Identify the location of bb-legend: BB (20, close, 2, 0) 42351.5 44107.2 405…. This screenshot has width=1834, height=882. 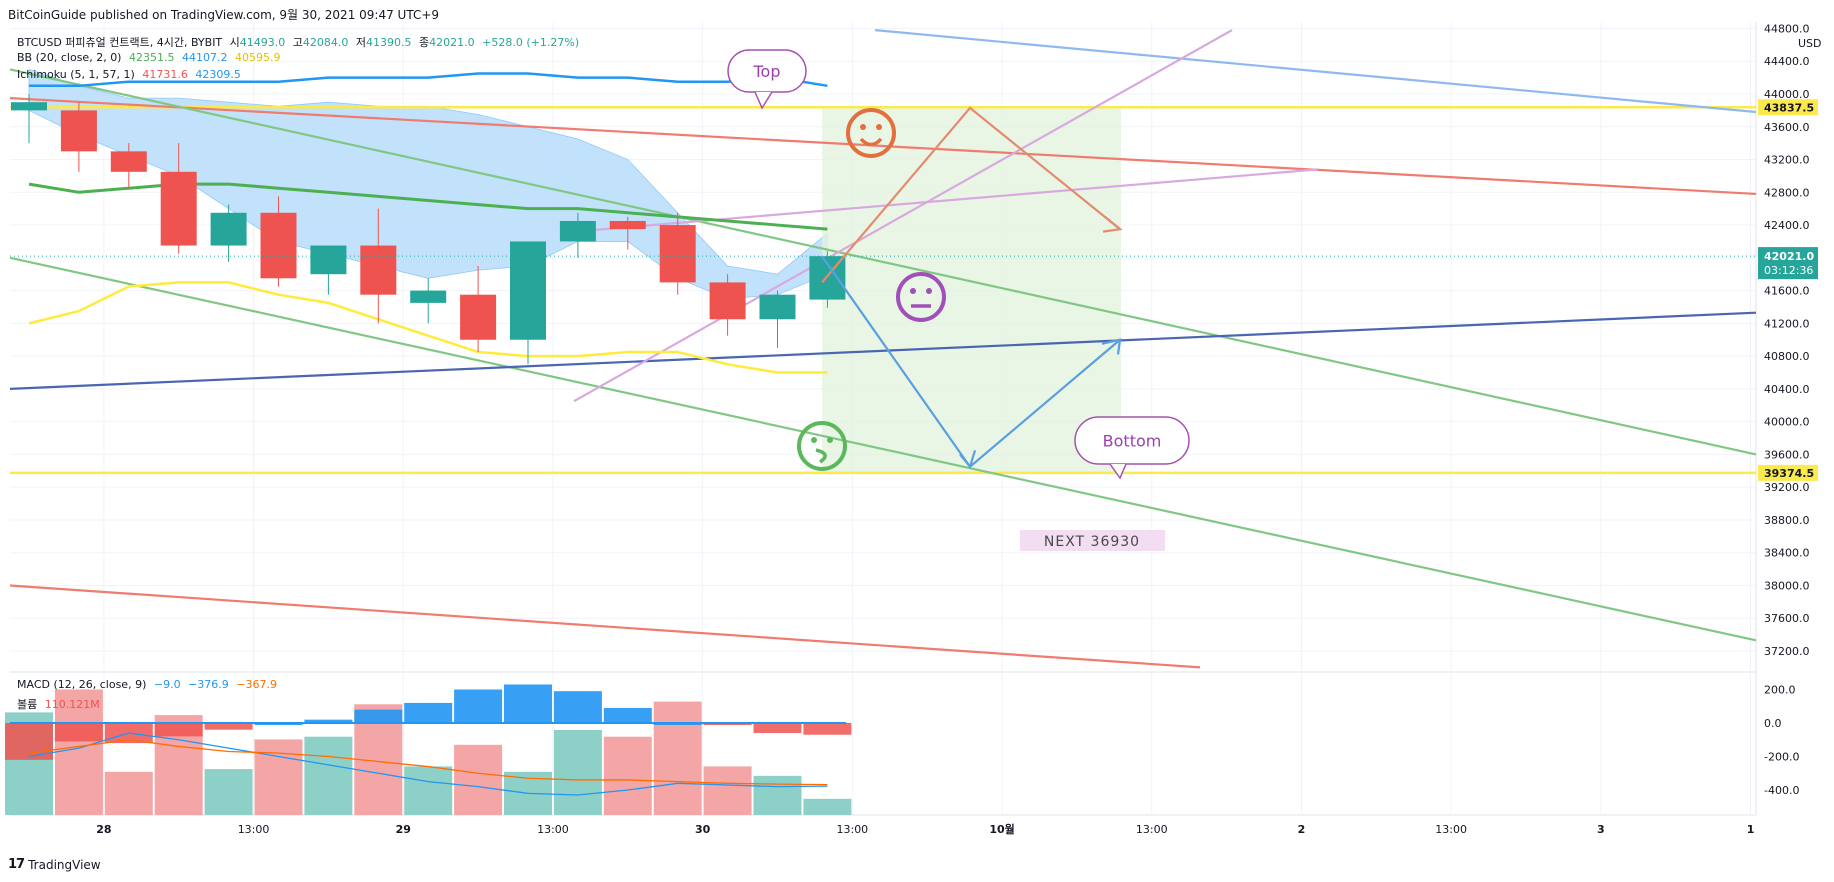
(150, 57).